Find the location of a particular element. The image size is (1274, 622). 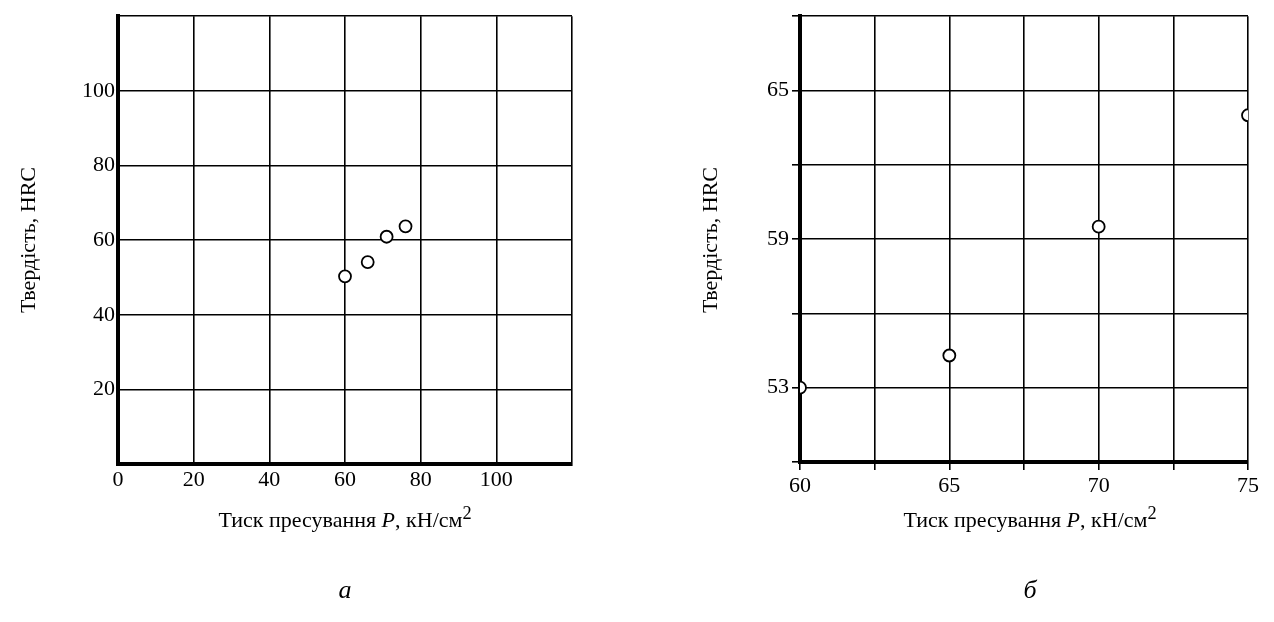

x-tick-label: 65 is located at coordinates (949, 484).